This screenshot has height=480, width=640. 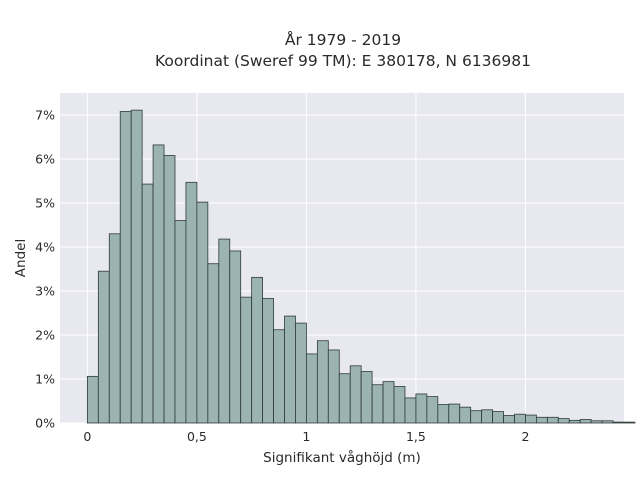 What do you see at coordinates (45, 291) in the screenshot?
I see `y-tick-label: 3%` at bounding box center [45, 291].